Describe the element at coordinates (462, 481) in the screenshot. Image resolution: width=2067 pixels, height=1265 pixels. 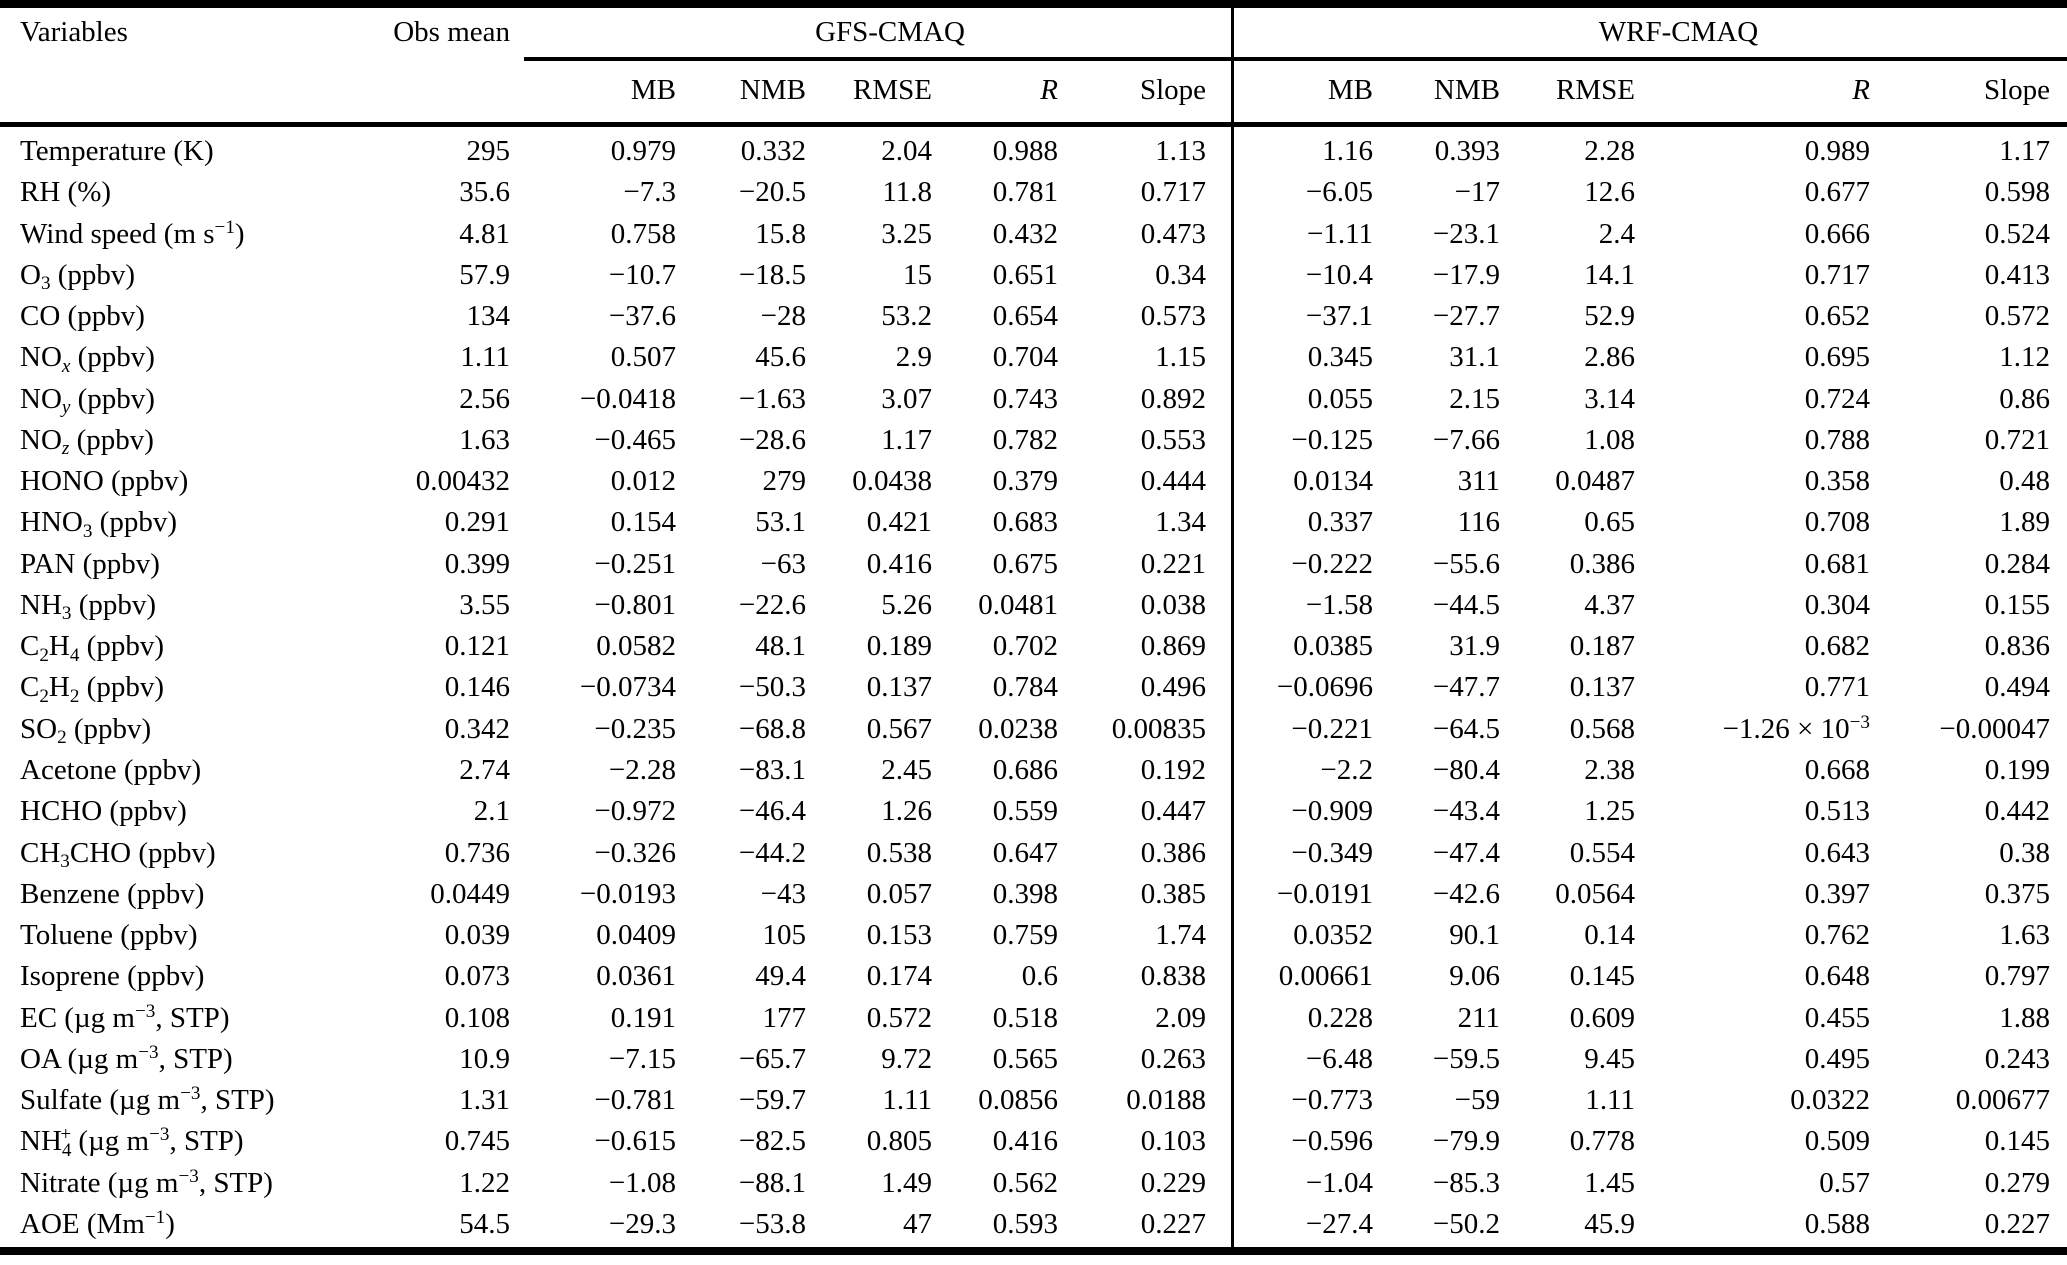
I see `obs-mean-cell: 0.00432` at that location.